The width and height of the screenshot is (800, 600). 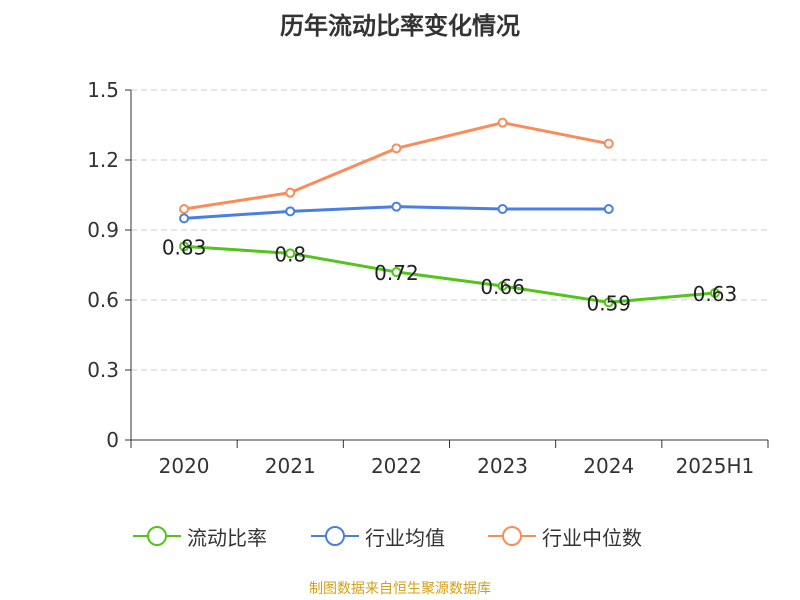 I want to click on data-label: 0.8, so click(x=290, y=254).